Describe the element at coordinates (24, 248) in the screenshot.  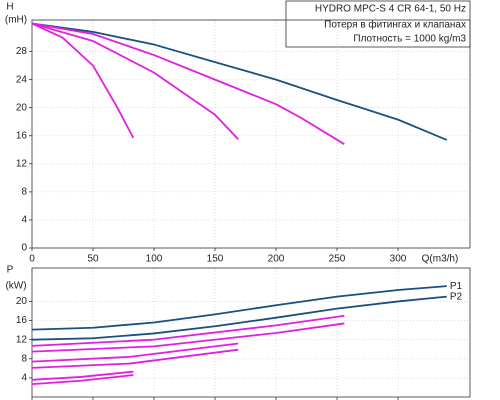
I see `y-tick-label: 0` at that location.